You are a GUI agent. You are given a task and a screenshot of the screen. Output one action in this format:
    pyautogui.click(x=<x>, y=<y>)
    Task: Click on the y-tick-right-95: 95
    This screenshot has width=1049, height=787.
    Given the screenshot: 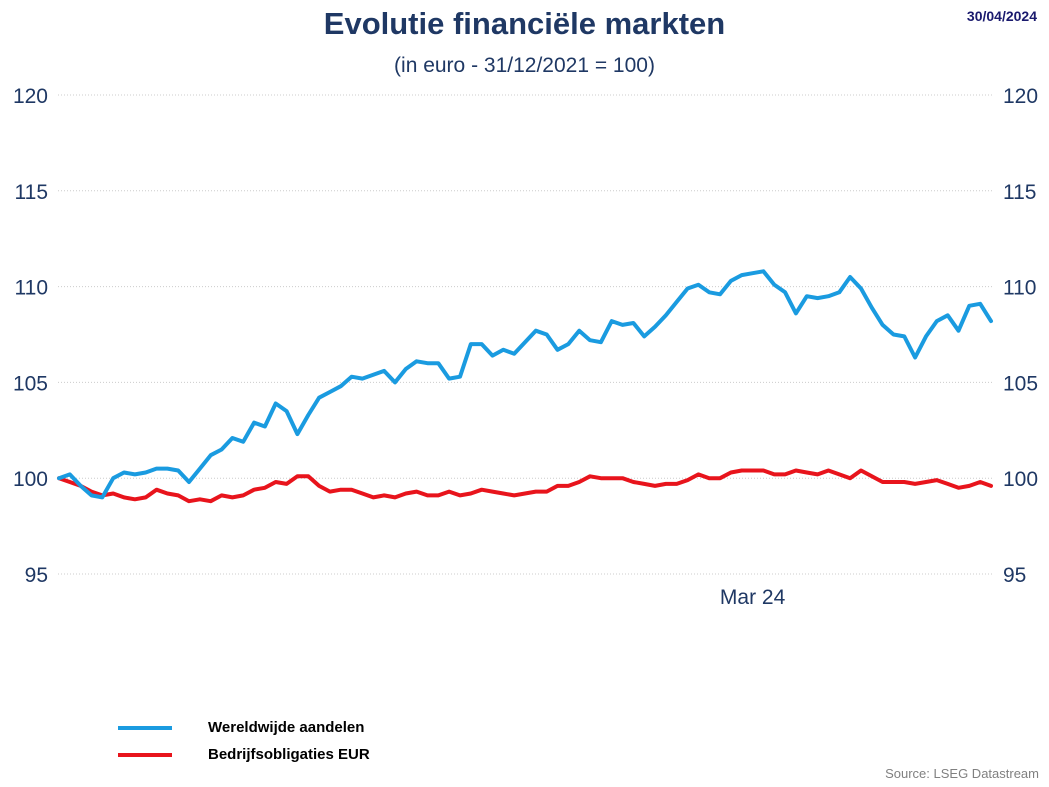 What is the action you would take?
    pyautogui.click(x=1014, y=575)
    